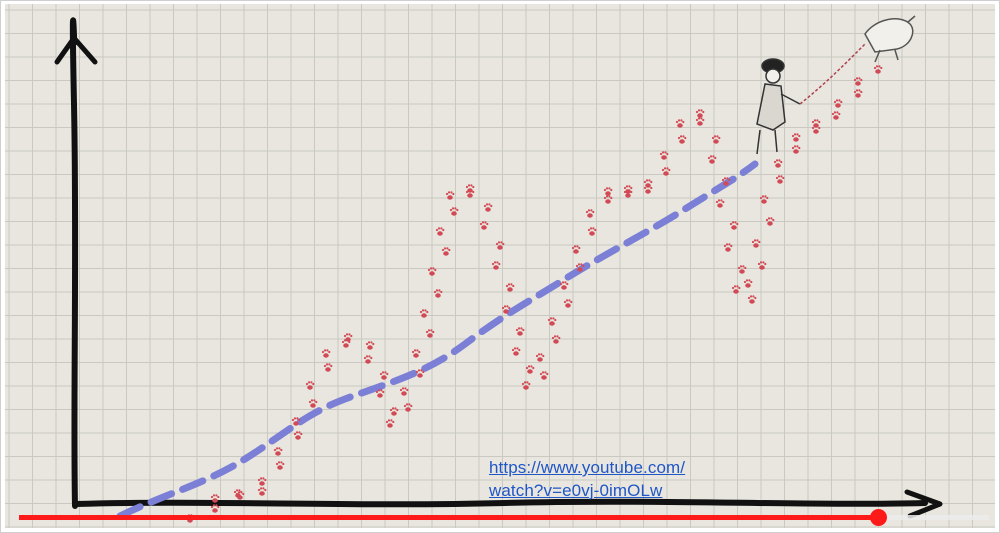 The height and width of the screenshot is (533, 1000). Describe the element at coordinates (879, 517) in the screenshot. I see `progress-scrubber-handle` at that location.